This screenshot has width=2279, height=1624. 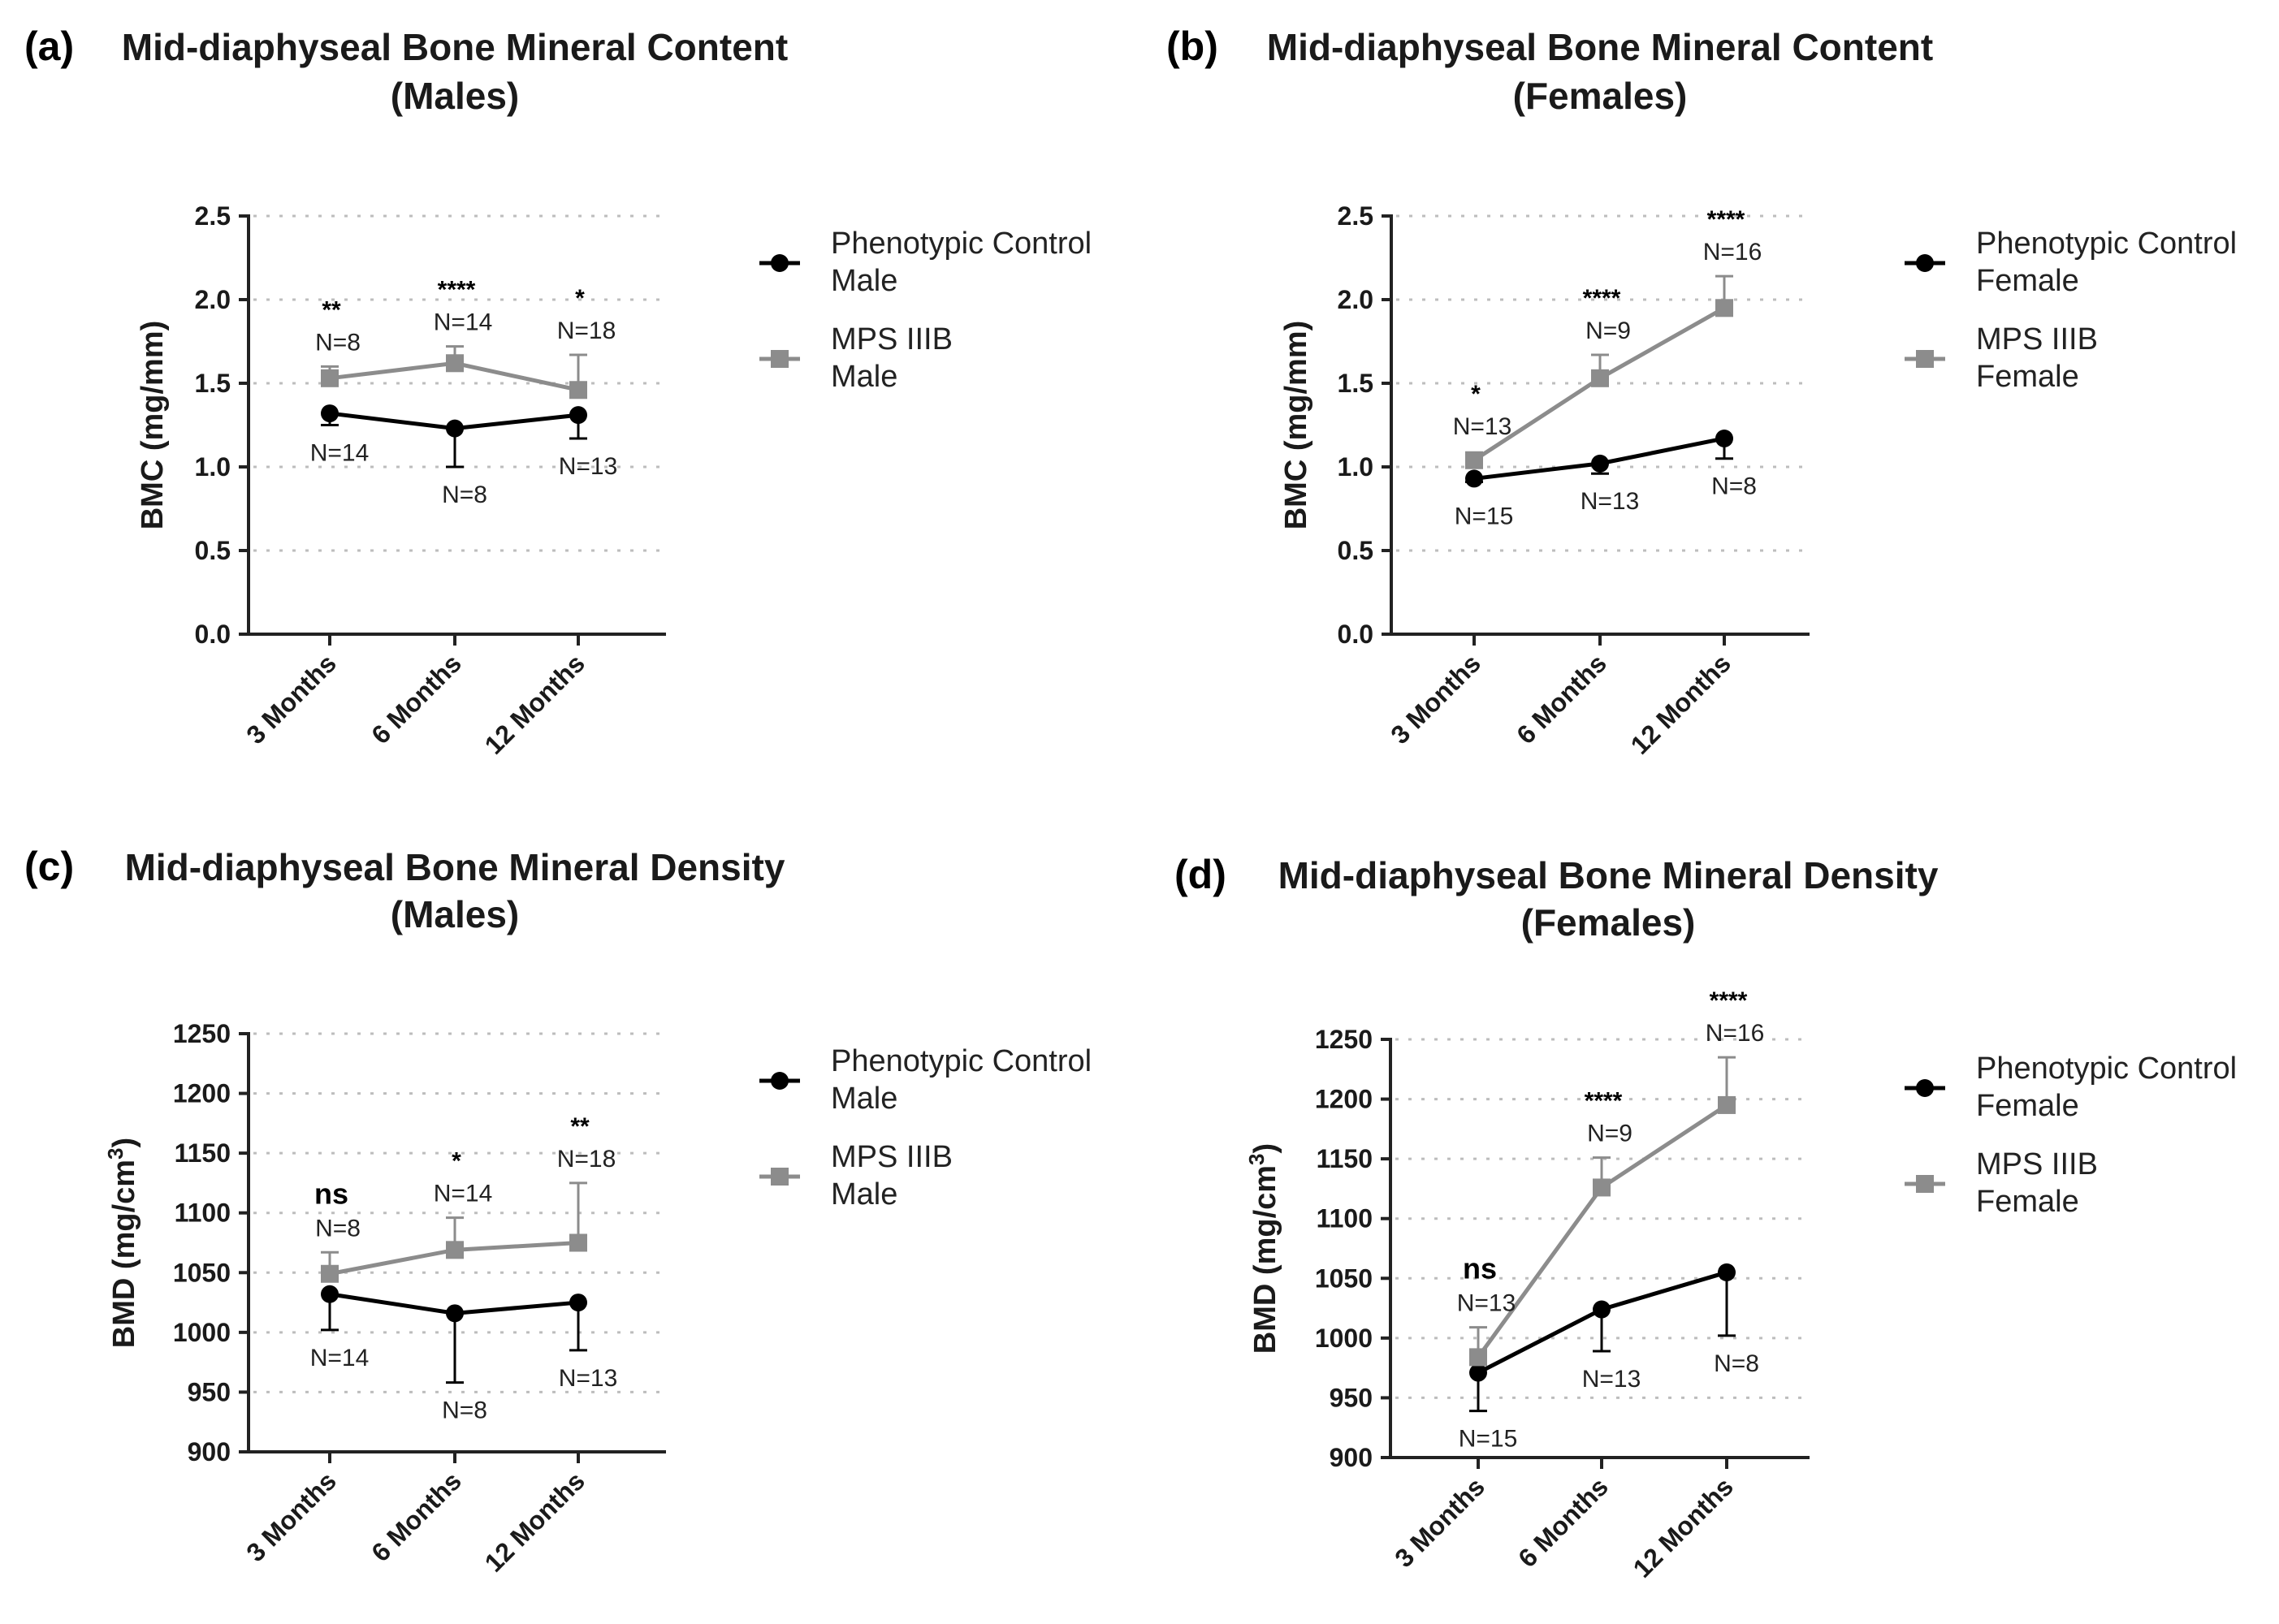 What do you see at coordinates (1435, 699) in the screenshot?
I see `x-tick-label: 3 Months` at bounding box center [1435, 699].